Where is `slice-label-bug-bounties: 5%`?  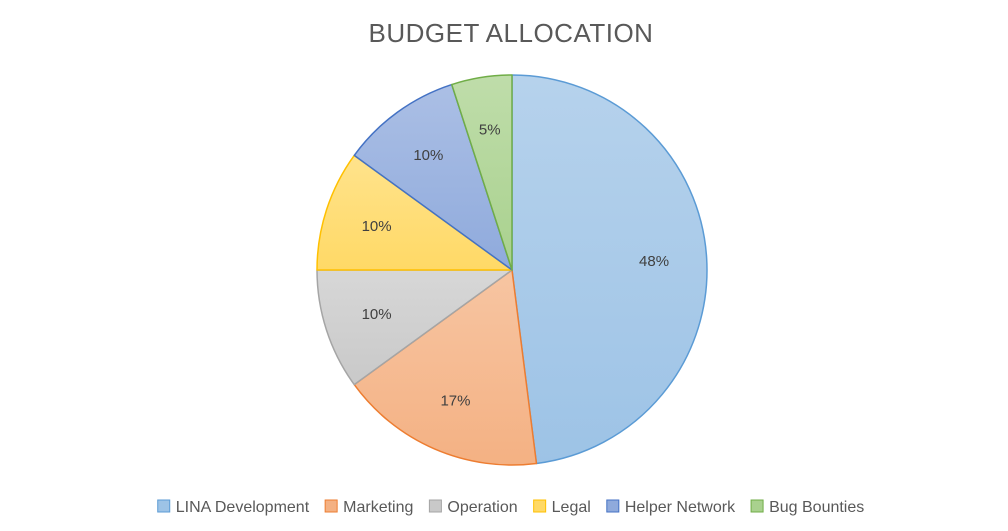 slice-label-bug-bounties: 5% is located at coordinates (490, 129).